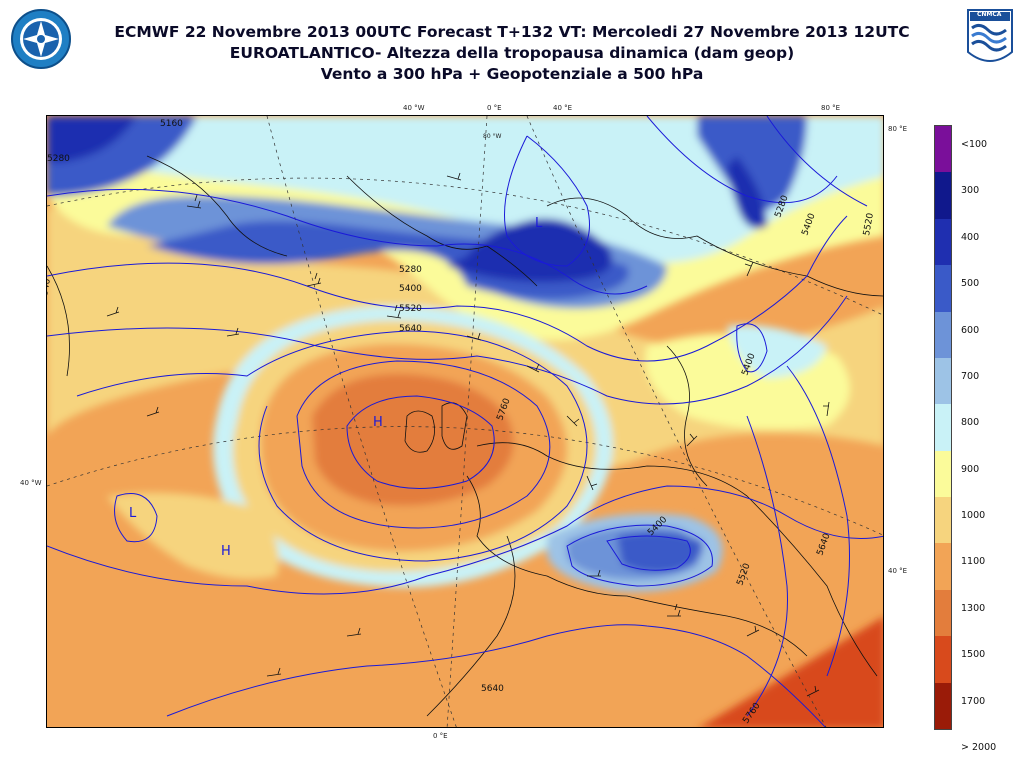  What do you see at coordinates (973, 608) in the screenshot?
I see `legend-label: 1300` at bounding box center [973, 608].